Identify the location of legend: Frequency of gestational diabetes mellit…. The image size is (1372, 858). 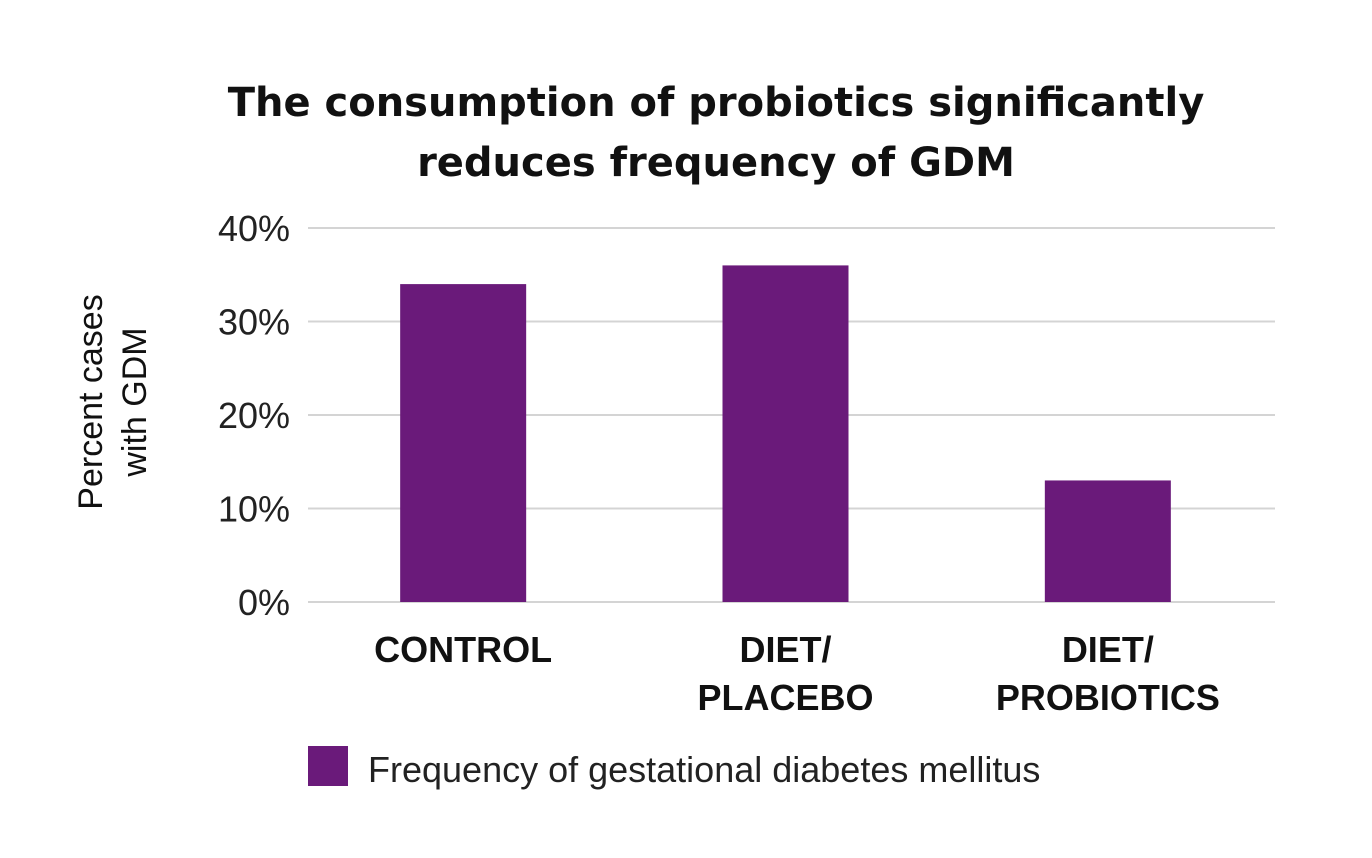
(674, 768).